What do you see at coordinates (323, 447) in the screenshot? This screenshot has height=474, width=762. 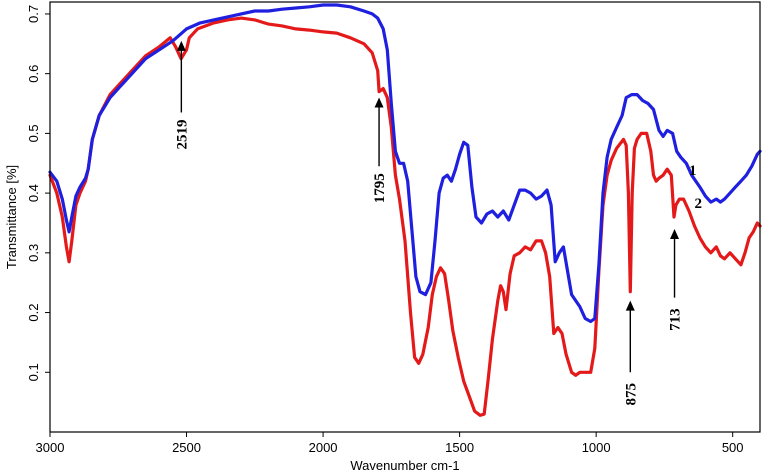 I see `x-tick-label: 2000` at bounding box center [323, 447].